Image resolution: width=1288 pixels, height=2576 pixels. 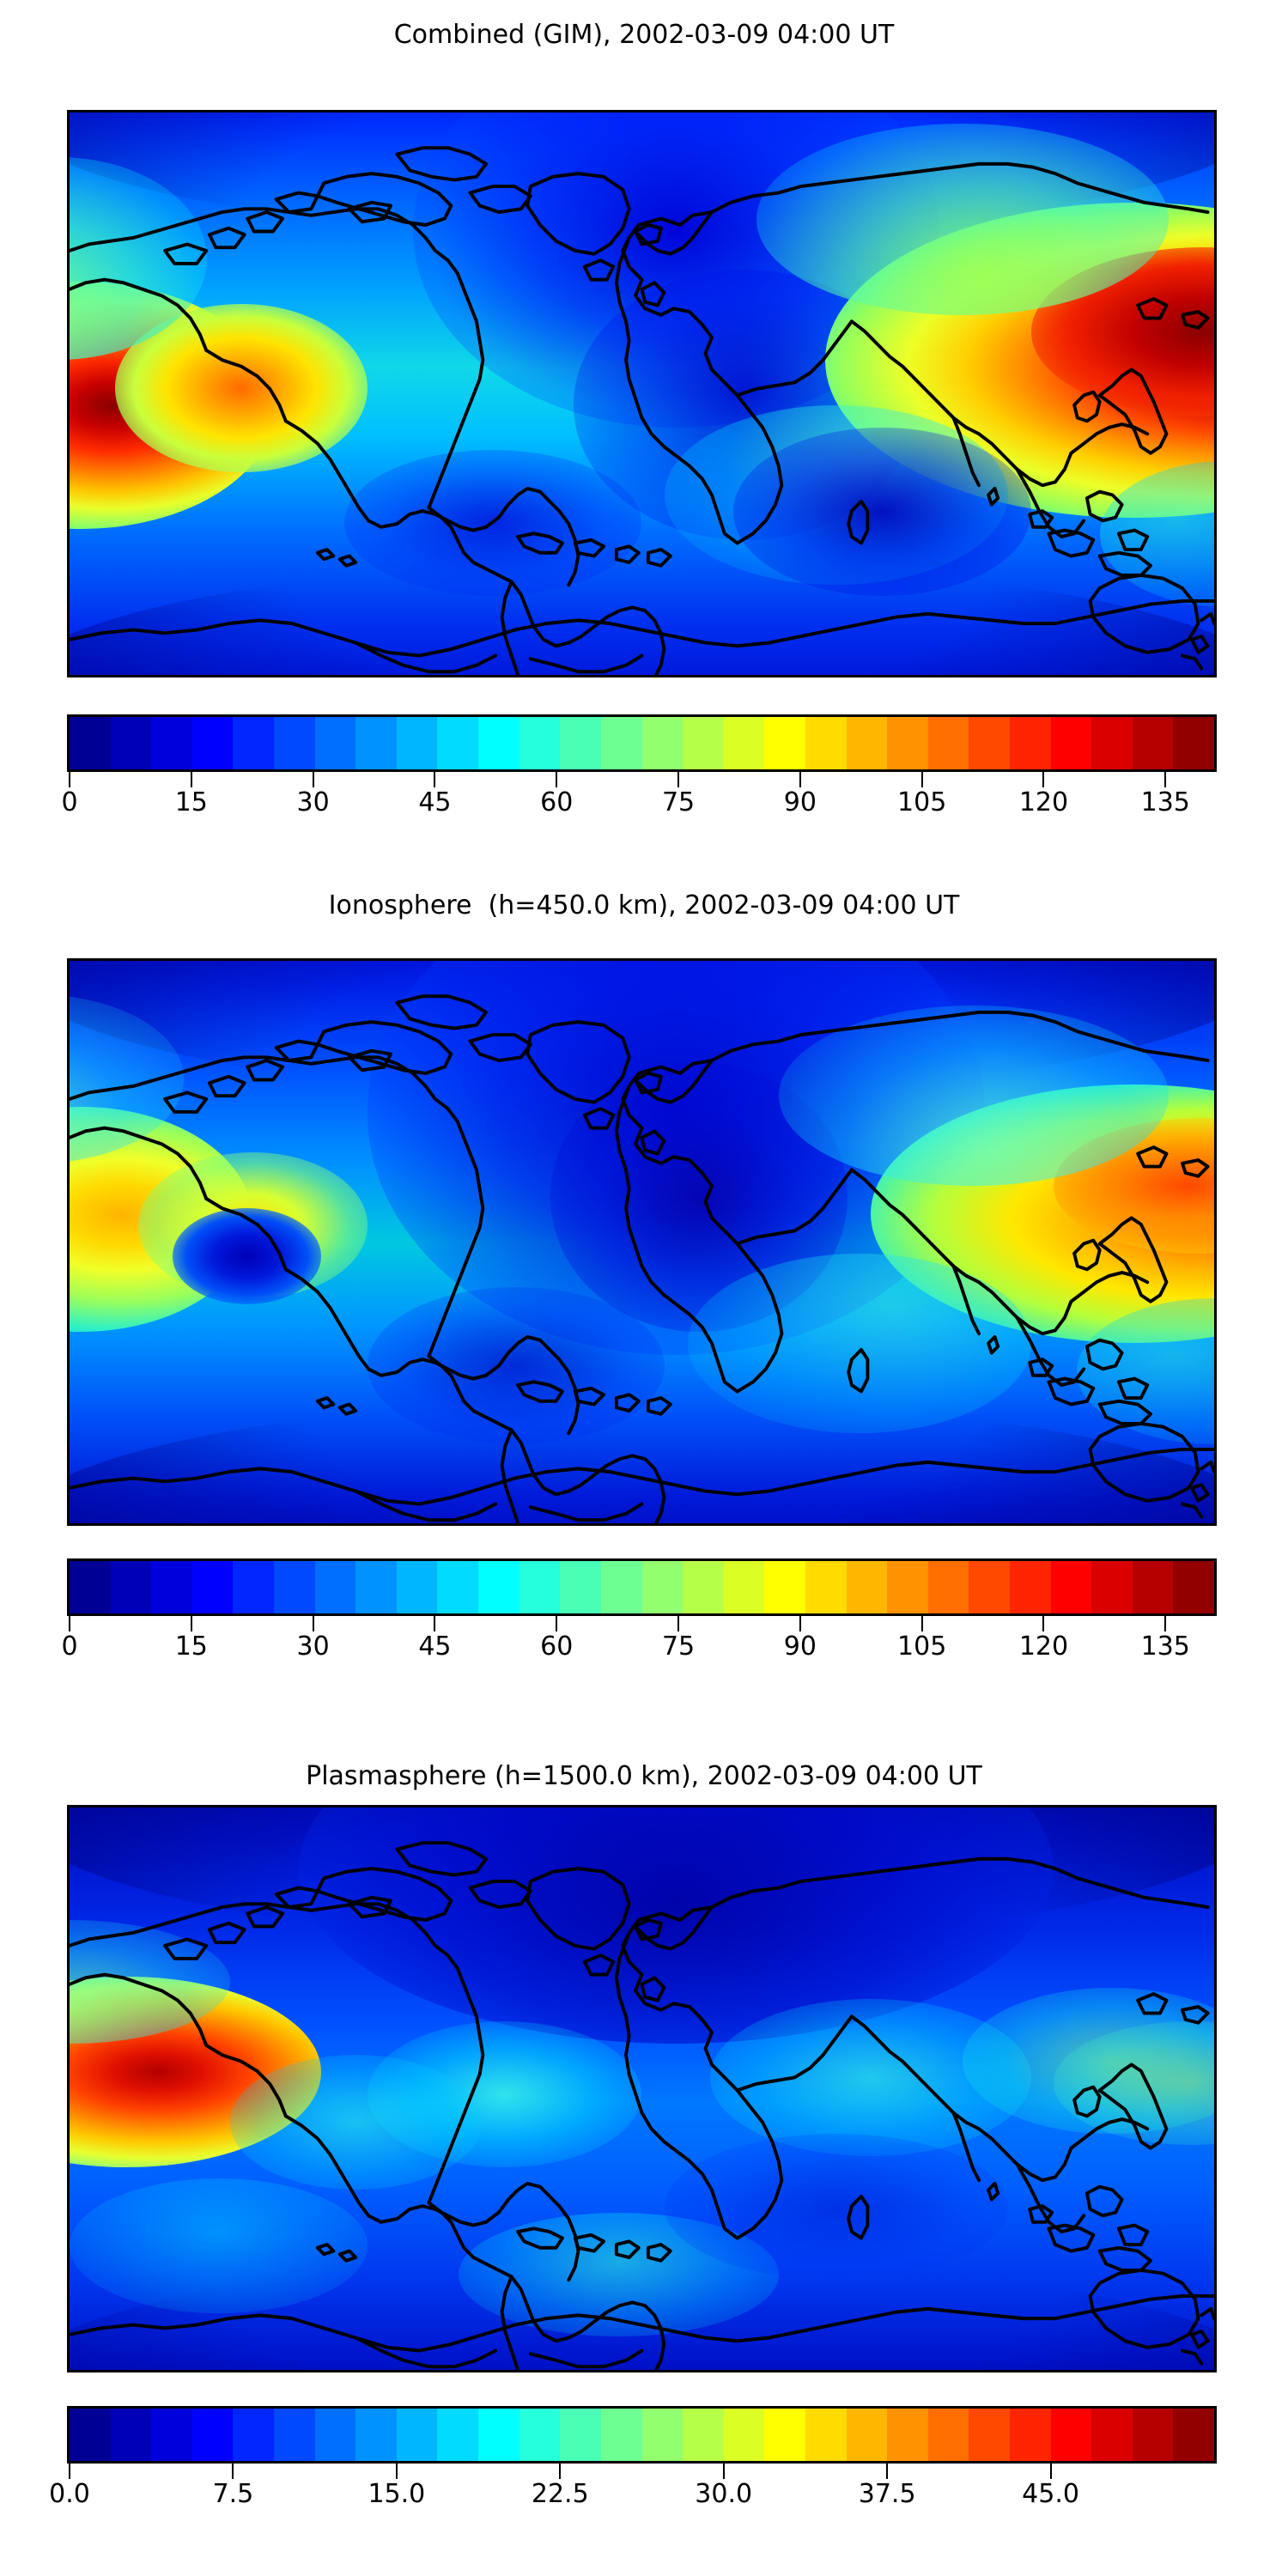 What do you see at coordinates (887, 2494) in the screenshot?
I see `colorbar-tick-label: 37.5` at bounding box center [887, 2494].